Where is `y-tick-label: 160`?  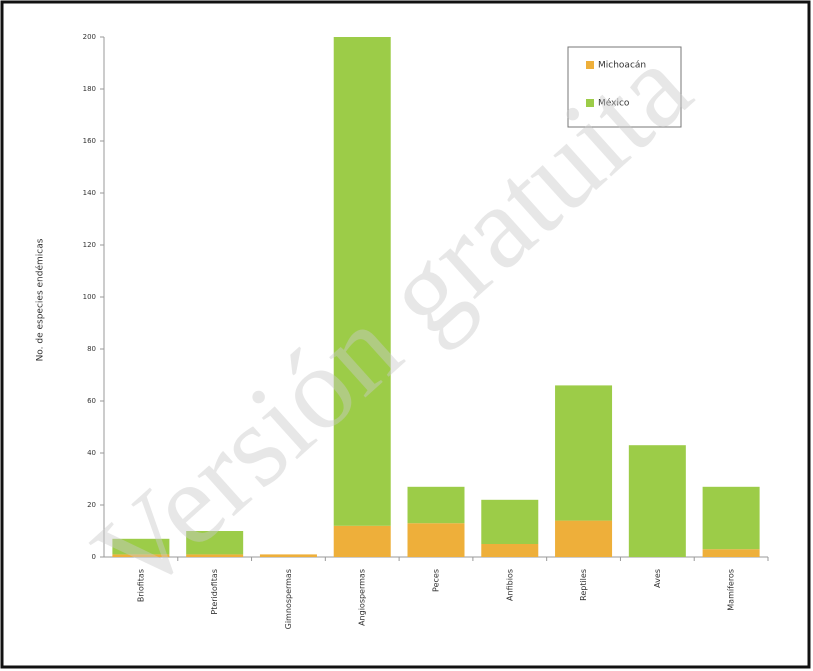 y-tick-label: 160 is located at coordinates (89, 141).